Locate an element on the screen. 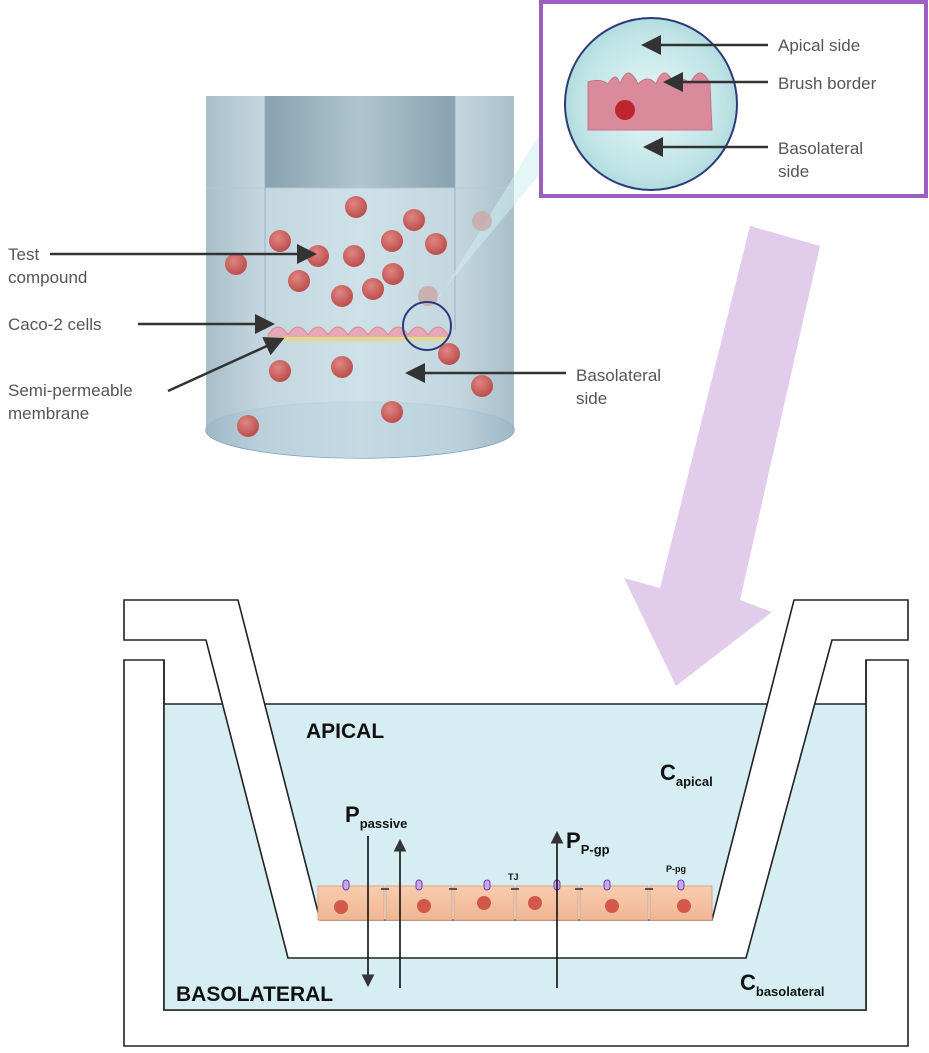 The image size is (929, 1053). caco2-cell-layer is located at coordinates (358, 332).